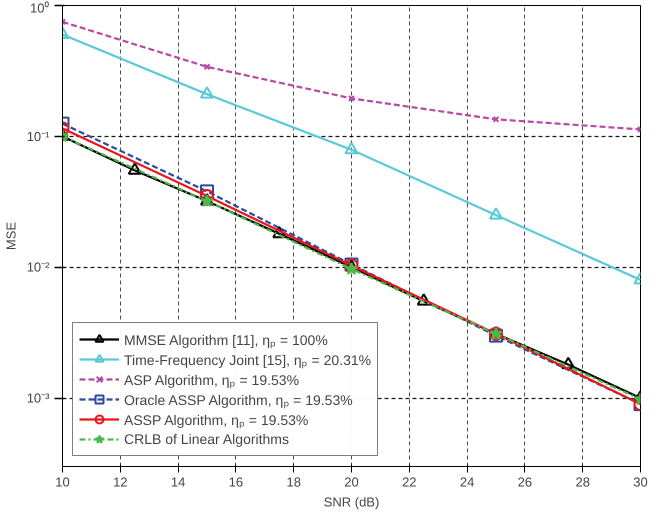  I want to click on legend-label: ASP Algorithm, ηₚ = 19.53%, so click(212, 379).